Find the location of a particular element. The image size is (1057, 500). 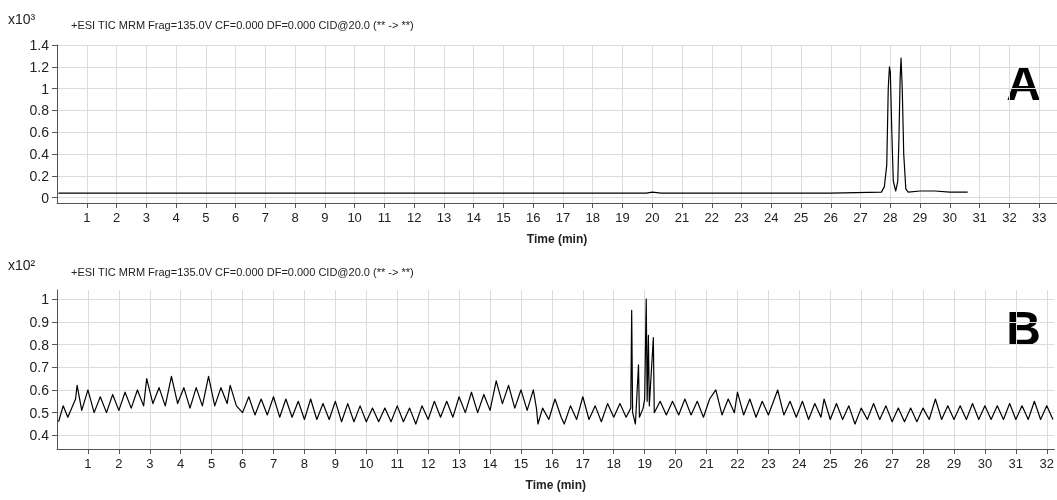

y-tick-label: 0.7 is located at coordinates (39, 367).